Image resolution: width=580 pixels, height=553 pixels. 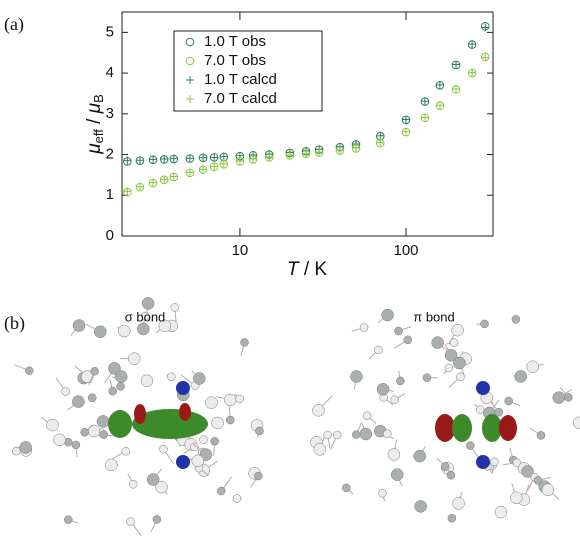 I want to click on legend-label: 1.0 T obs, so click(x=235, y=41).